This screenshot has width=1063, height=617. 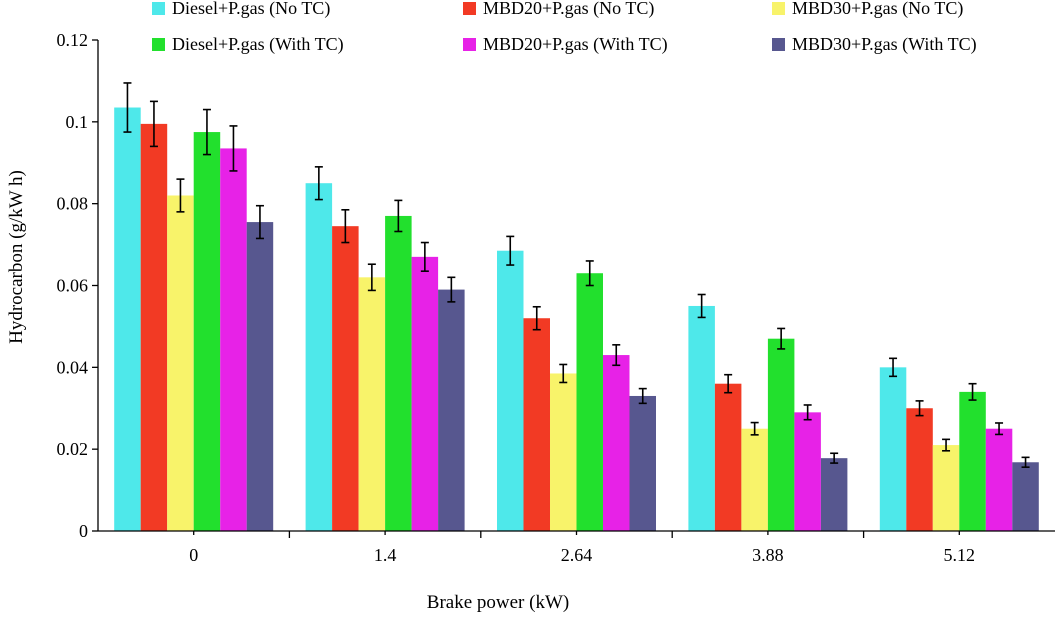 I want to click on y-tick-label: 0.1, so click(x=77, y=122).